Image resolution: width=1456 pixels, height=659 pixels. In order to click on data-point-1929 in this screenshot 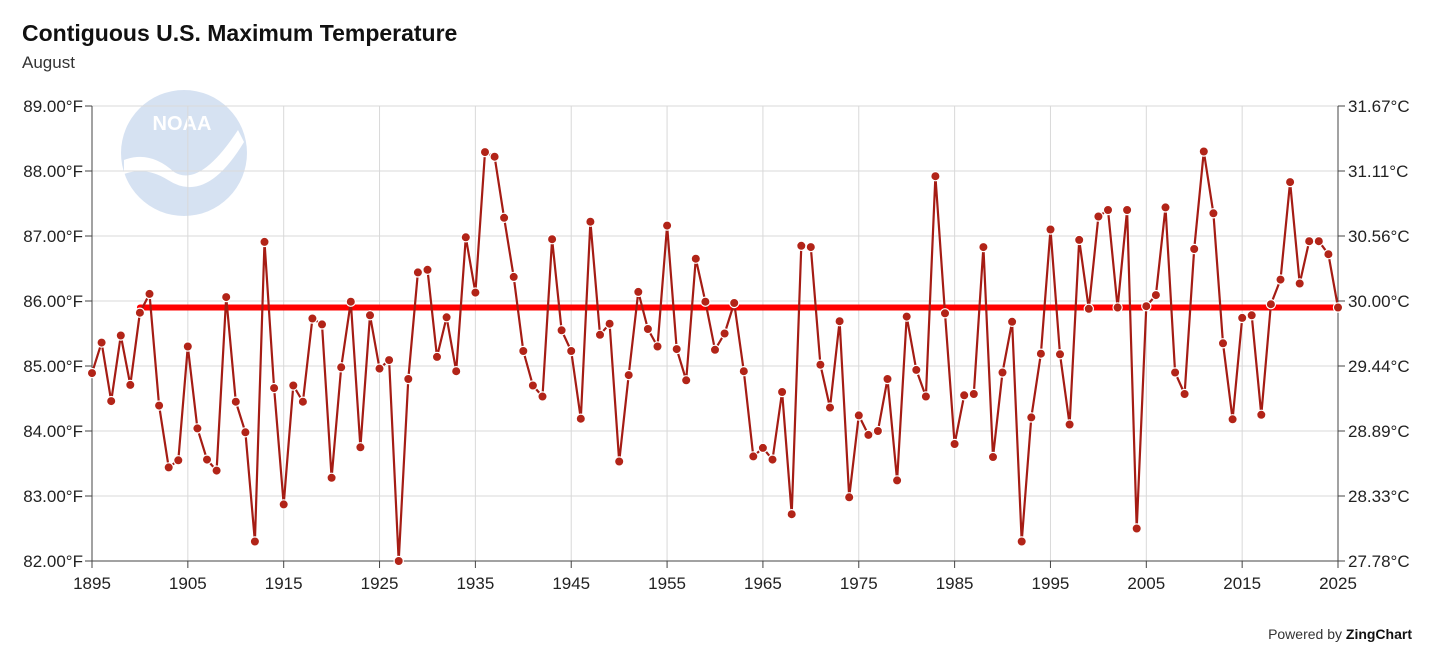, I will do `click(418, 272)`.